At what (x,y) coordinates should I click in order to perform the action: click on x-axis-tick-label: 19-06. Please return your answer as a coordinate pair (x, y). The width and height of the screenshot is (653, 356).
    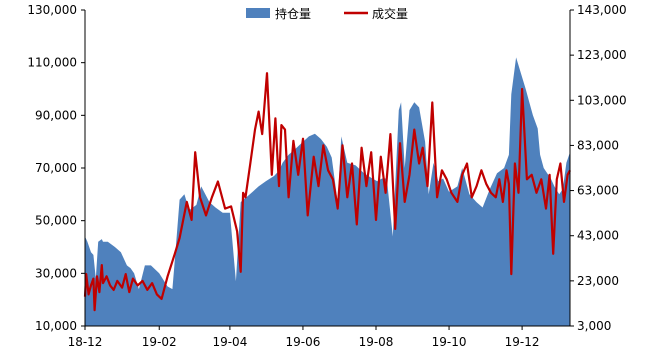
    Looking at the image, I should click on (303, 342).